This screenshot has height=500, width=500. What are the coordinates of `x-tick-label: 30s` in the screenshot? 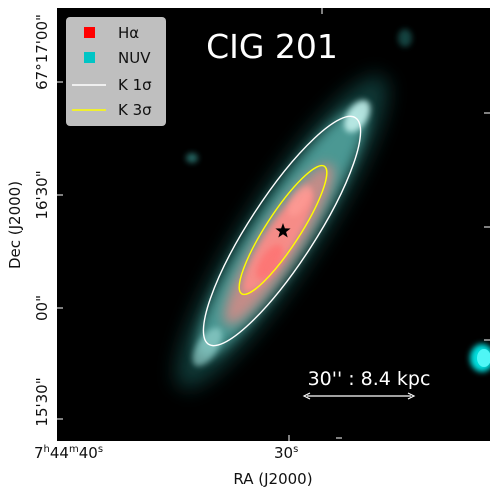 It's located at (286, 453).